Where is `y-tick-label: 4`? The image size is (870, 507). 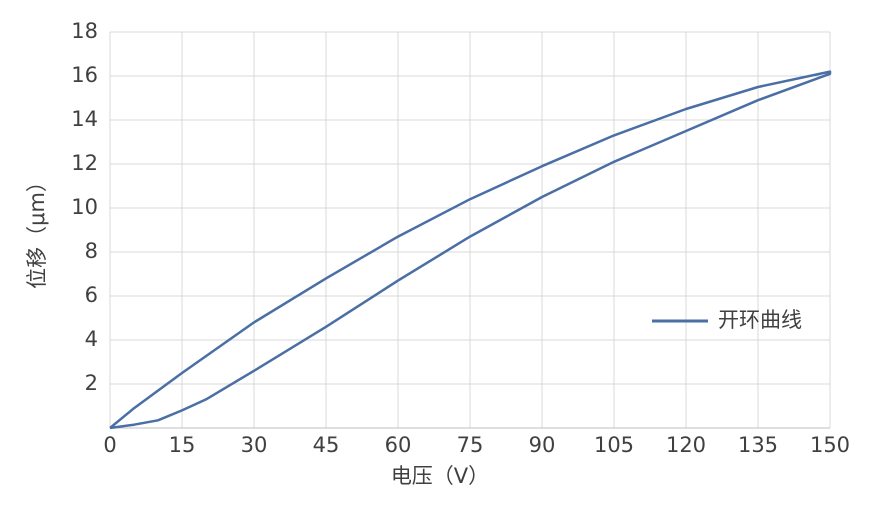
y-tick-label: 4 is located at coordinates (91, 339).